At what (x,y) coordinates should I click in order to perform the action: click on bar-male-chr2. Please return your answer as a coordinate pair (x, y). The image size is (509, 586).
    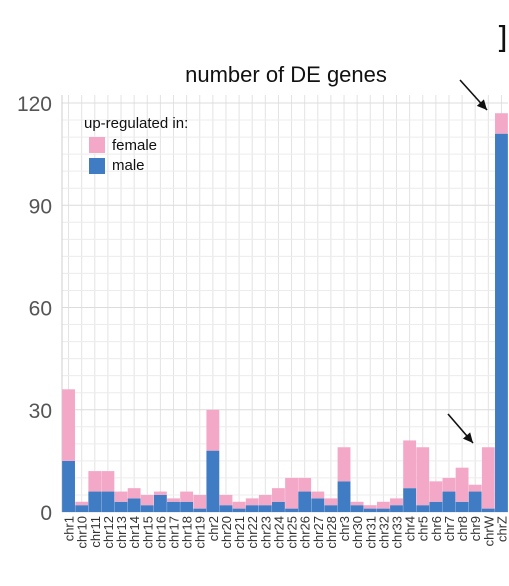
    Looking at the image, I should click on (213, 481).